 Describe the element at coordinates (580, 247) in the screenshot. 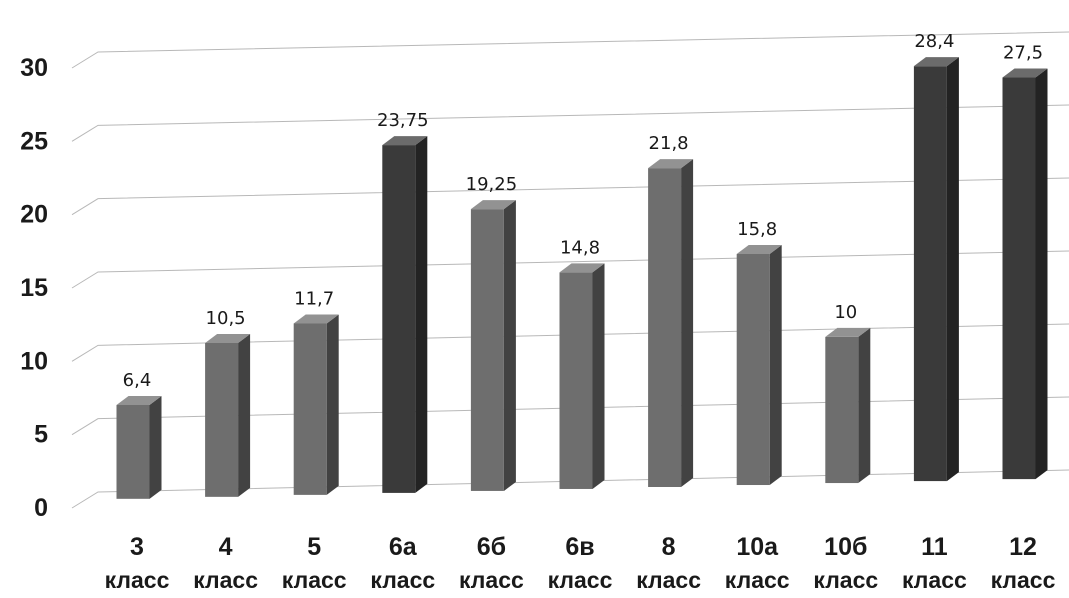

I see `data-label: 14,8` at that location.